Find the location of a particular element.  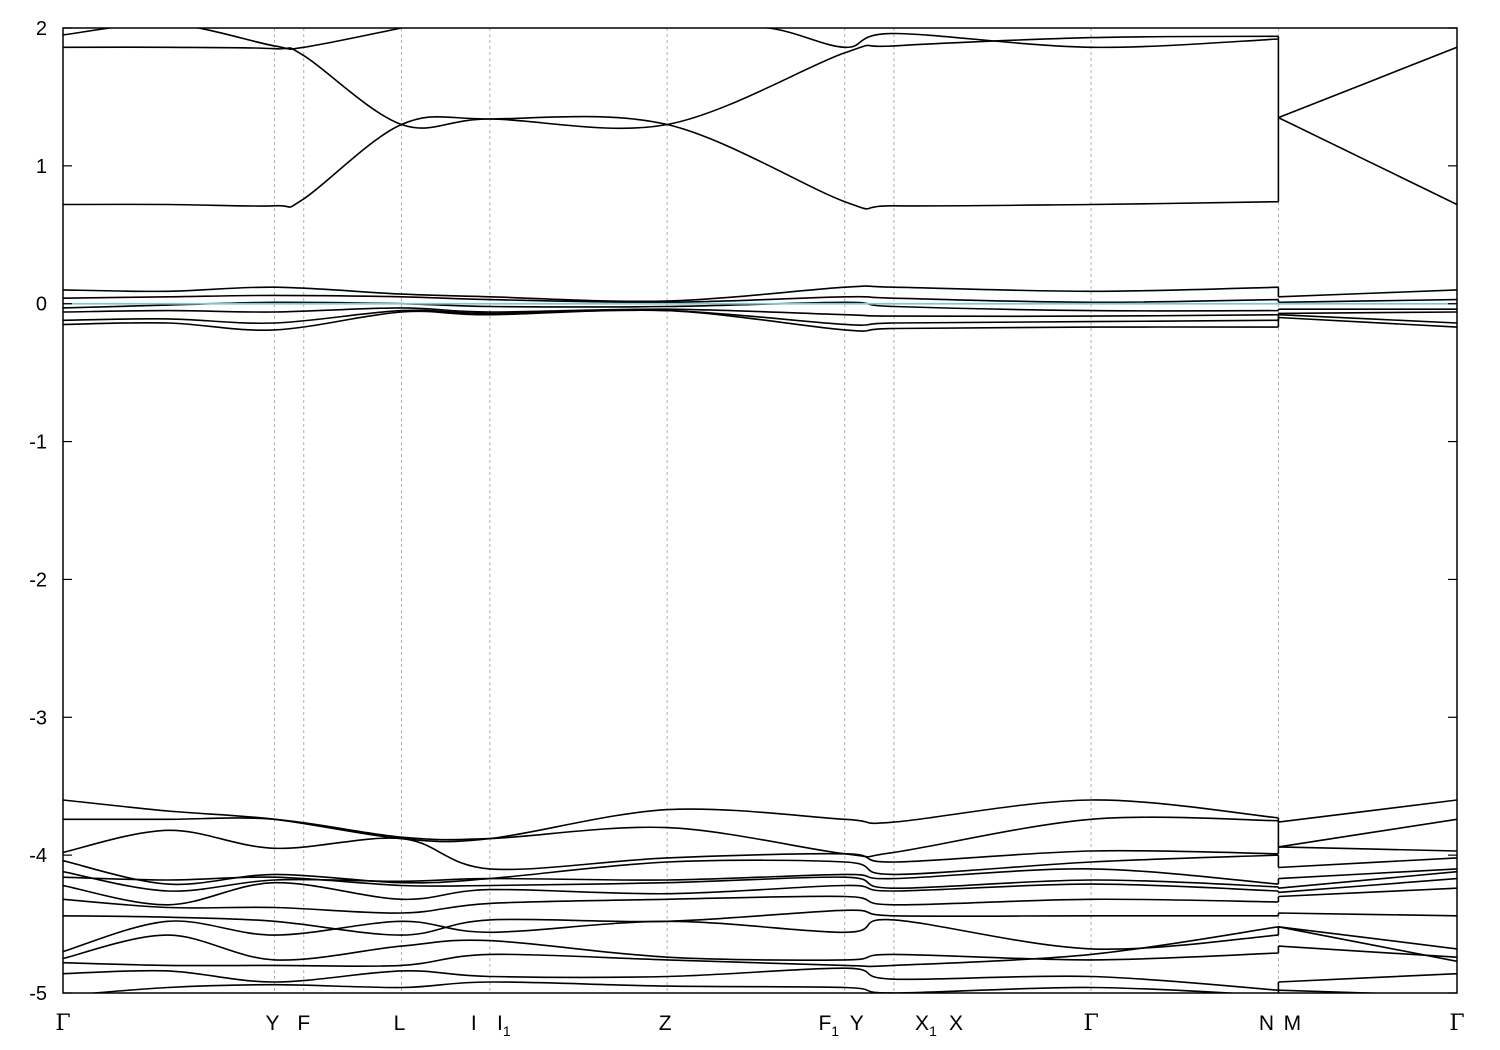

y-tick-label: -2 is located at coordinates (38, 580).